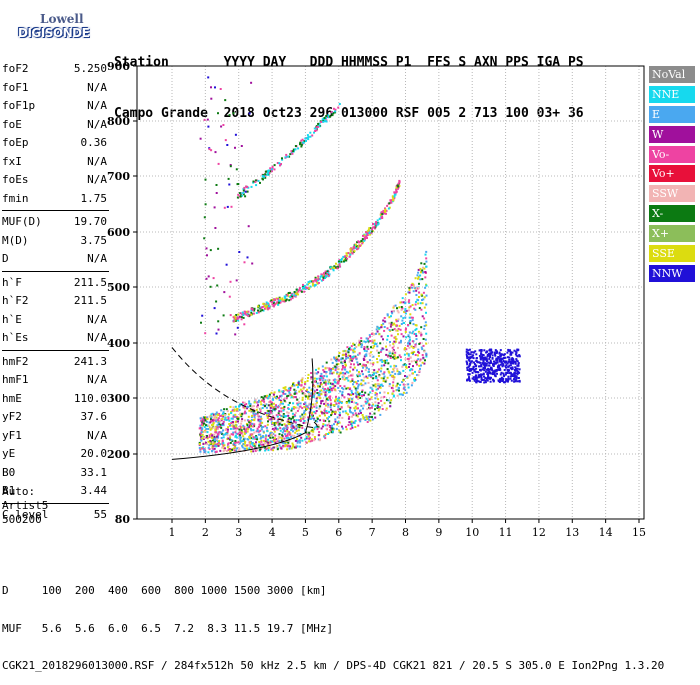 The width and height of the screenshot is (700, 685). I want to click on param-value: N/A, so click(97, 161).